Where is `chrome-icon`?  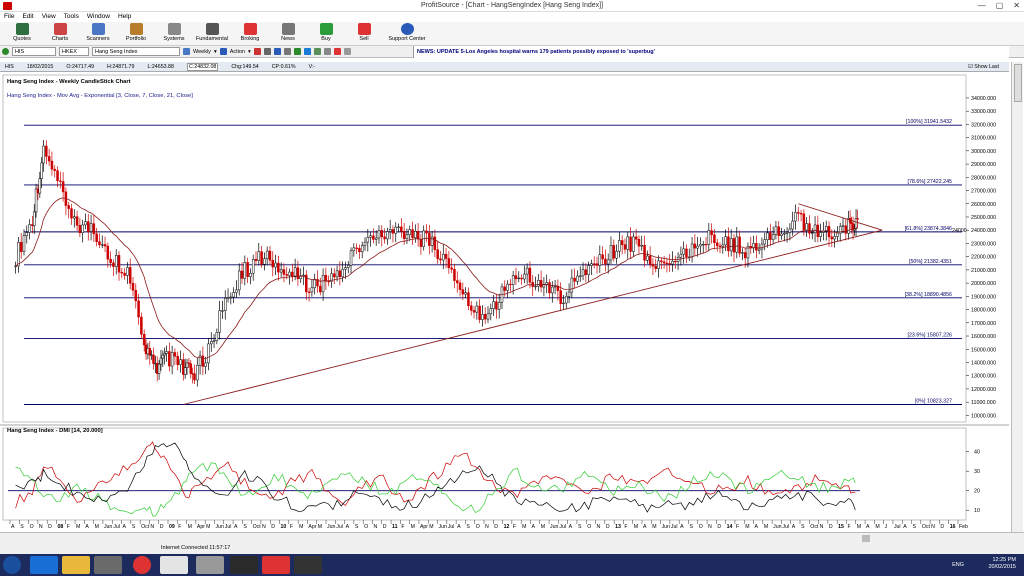
chrome-icon is located at coordinates (142, 565).